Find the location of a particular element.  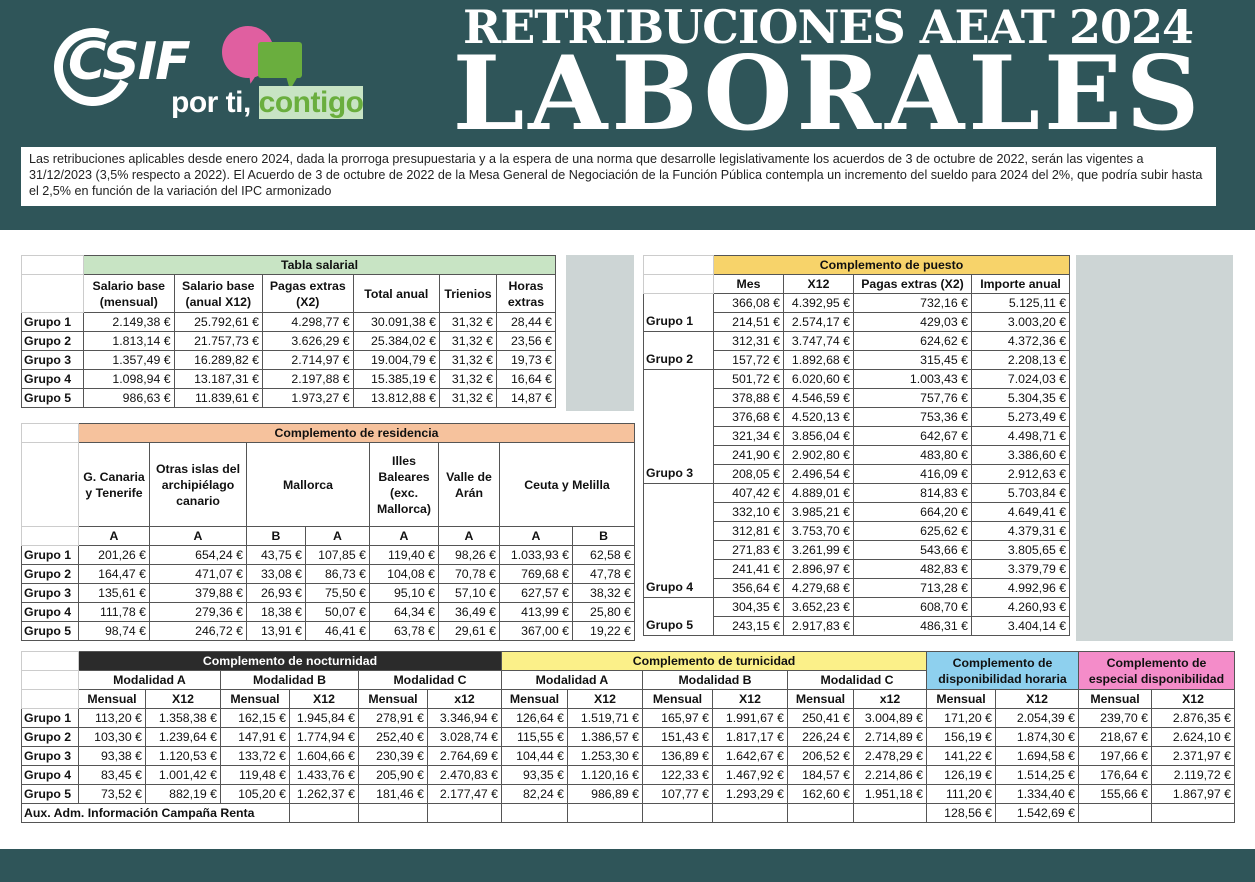

table-cell: 367,00 € is located at coordinates (536, 631).